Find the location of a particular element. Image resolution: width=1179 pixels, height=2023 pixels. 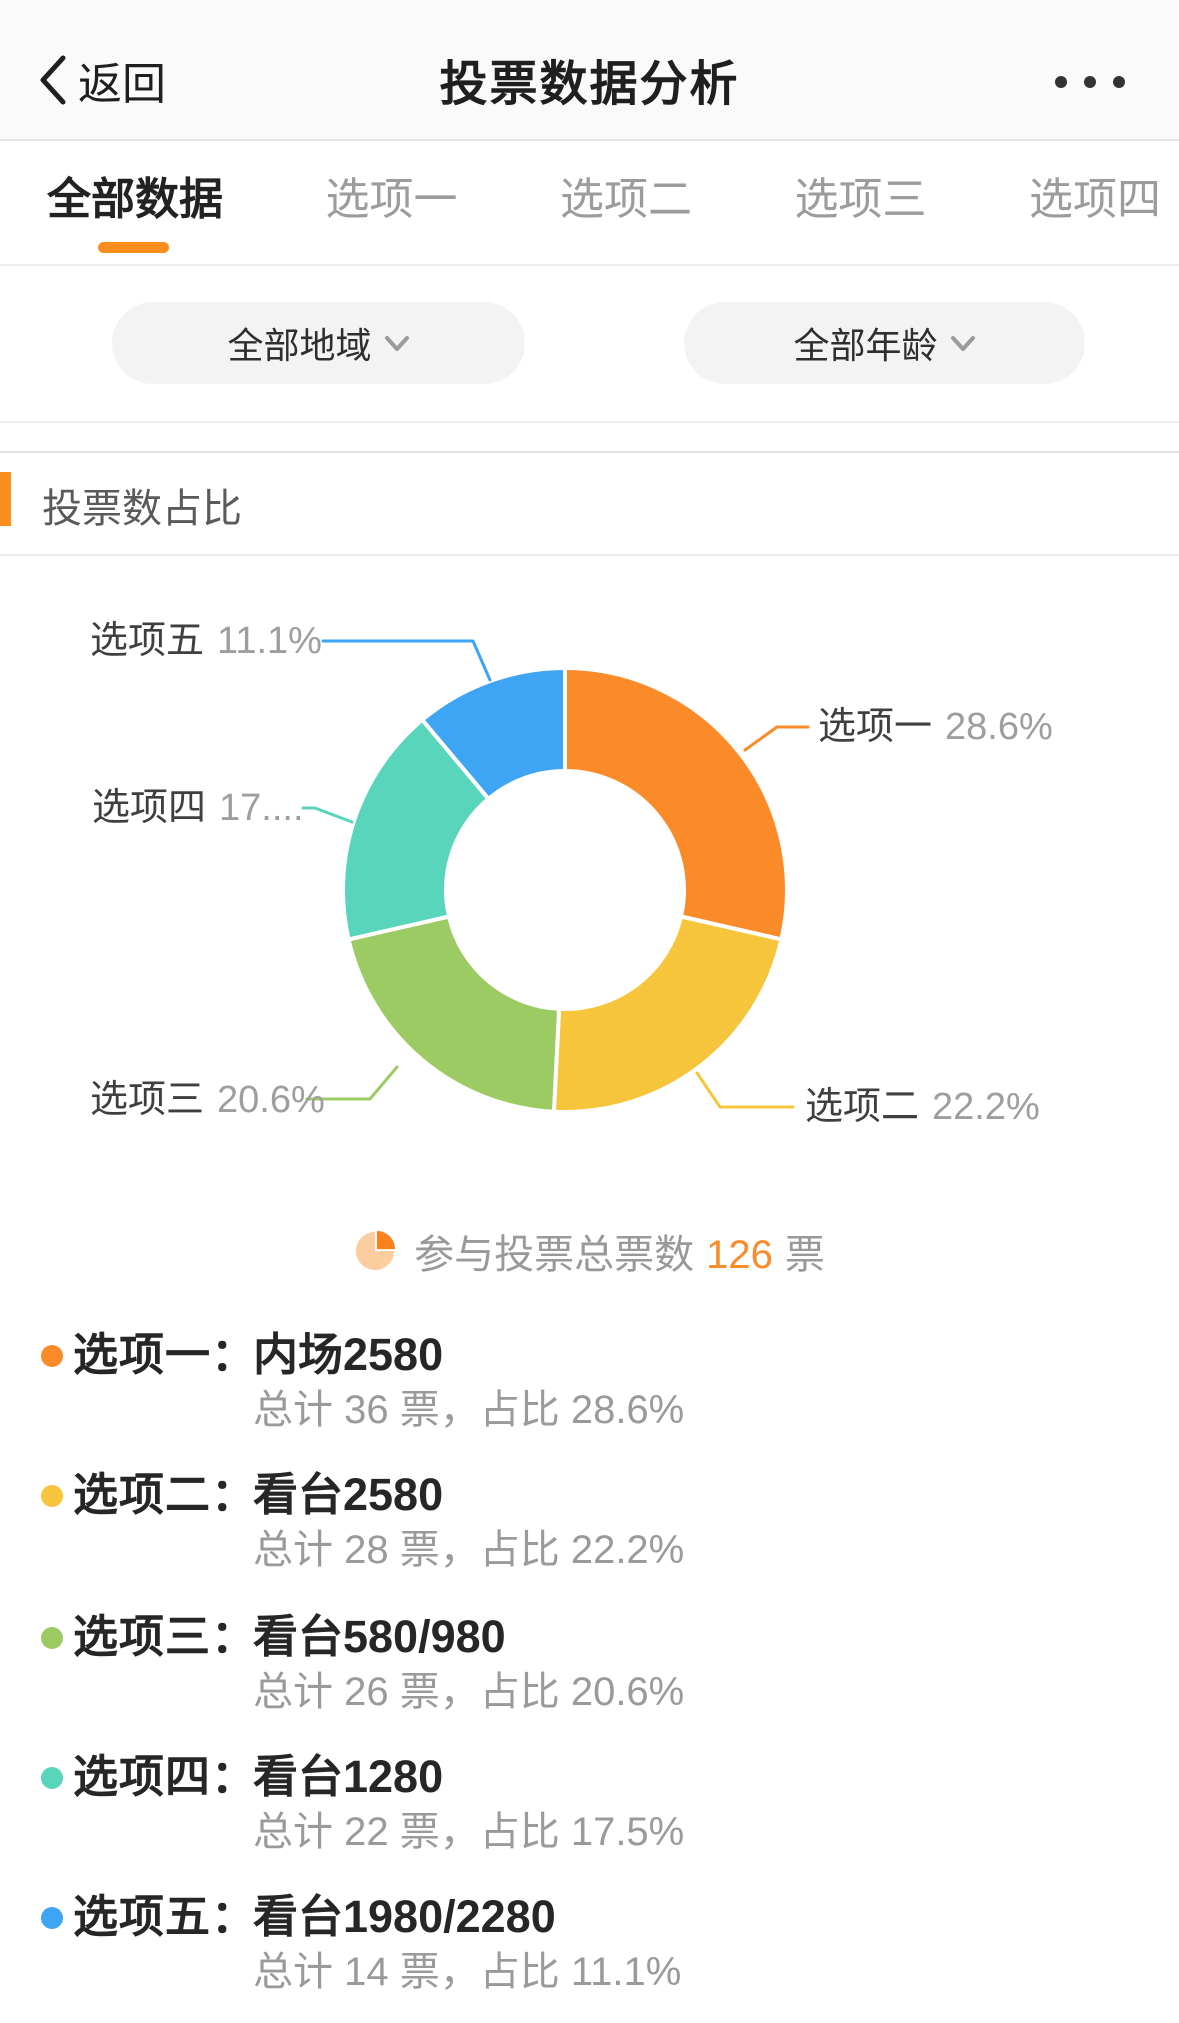

option-value: 看台2580 is located at coordinates (348, 1494).